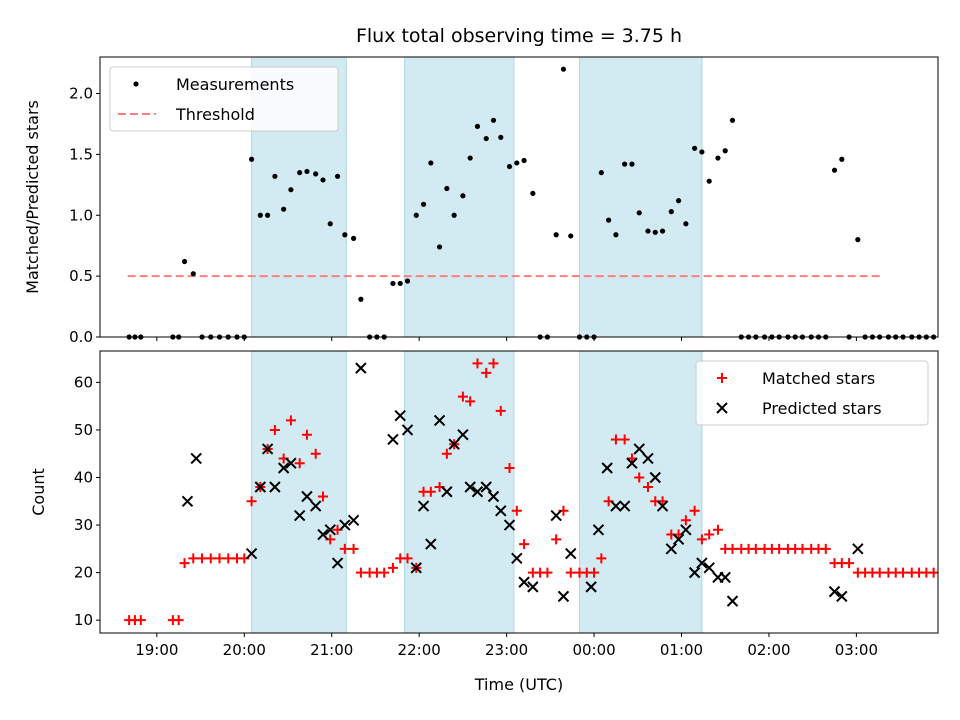  Describe the element at coordinates (81, 337) in the screenshot. I see `y-tick-label: 0.0` at that location.